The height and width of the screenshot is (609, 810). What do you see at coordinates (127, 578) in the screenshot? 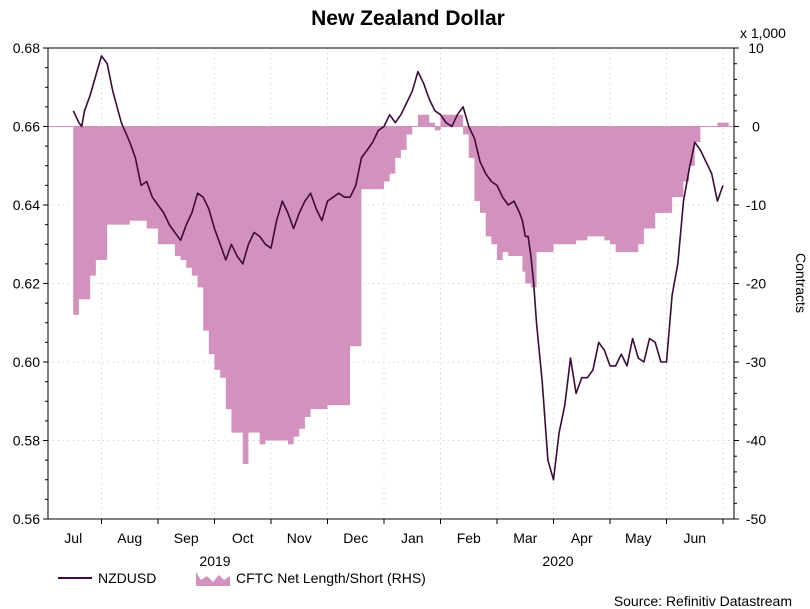
I see `legend-nzdusd-label: NZDUSD` at bounding box center [127, 578].